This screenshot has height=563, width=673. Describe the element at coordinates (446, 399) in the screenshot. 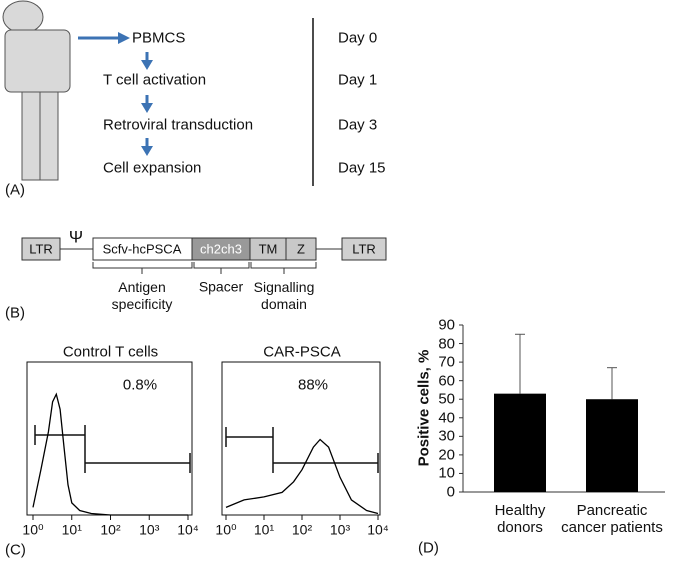

I see `y-tick-label: 50` at that location.